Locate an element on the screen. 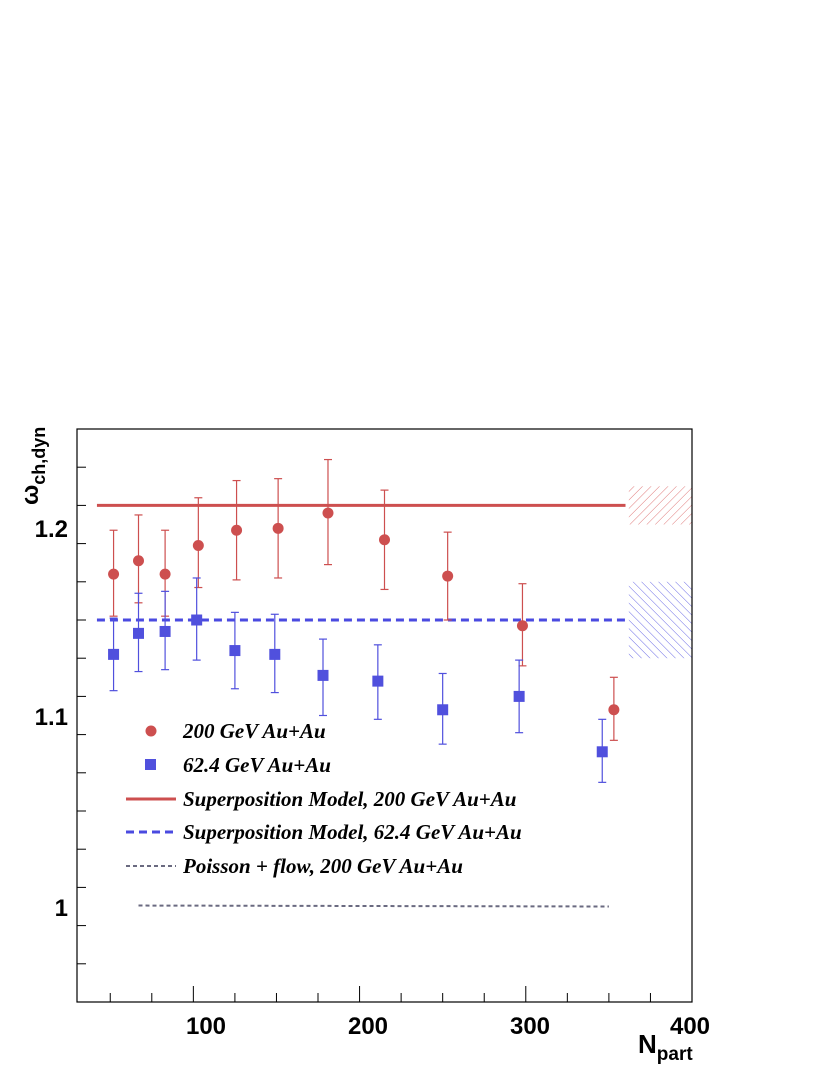 The height and width of the screenshot is (1075, 830). legend-label: 200 GeV Au+Au is located at coordinates (254, 731).